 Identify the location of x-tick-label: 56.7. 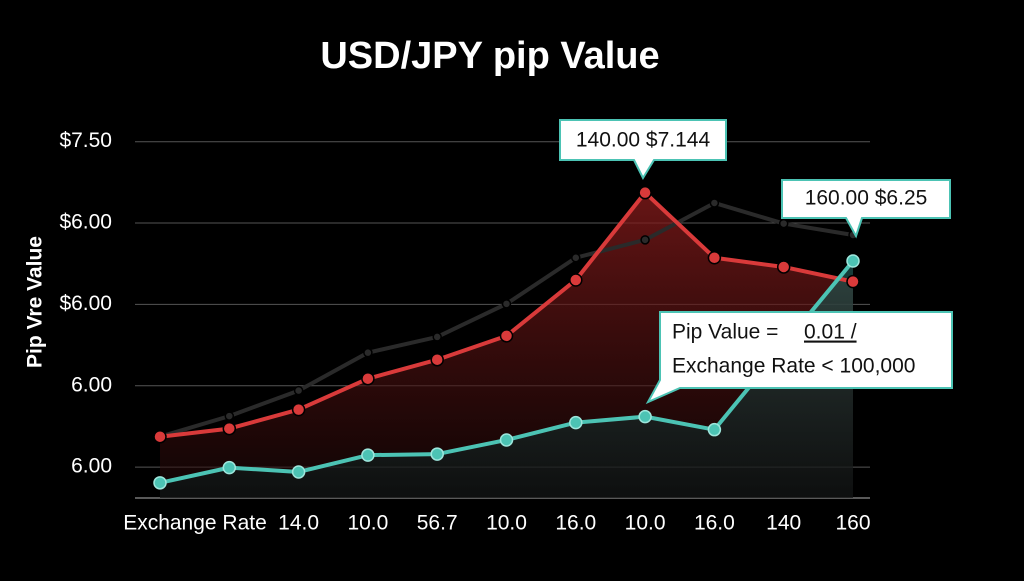
(437, 523).